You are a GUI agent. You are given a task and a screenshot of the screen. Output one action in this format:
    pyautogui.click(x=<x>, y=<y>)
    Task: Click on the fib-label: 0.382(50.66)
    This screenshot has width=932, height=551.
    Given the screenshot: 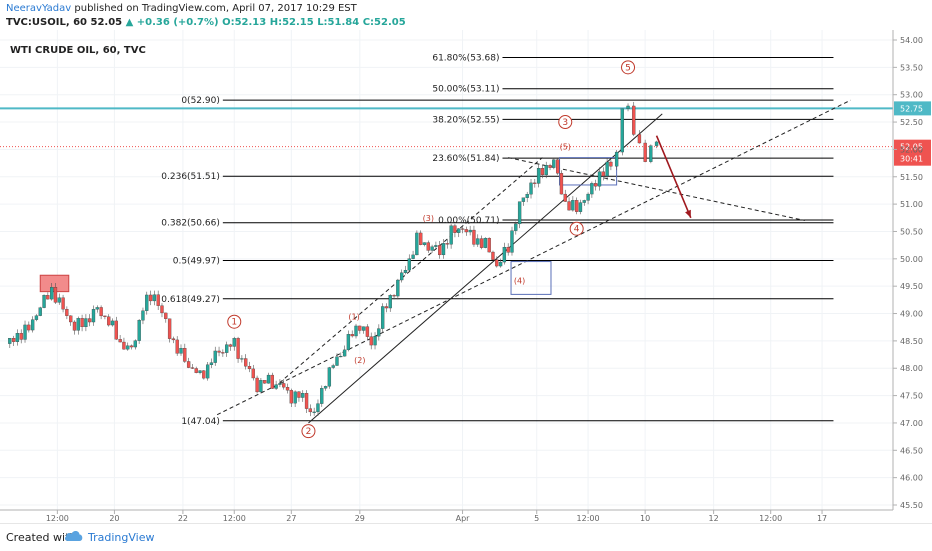 What is the action you would take?
    pyautogui.click(x=190, y=224)
    